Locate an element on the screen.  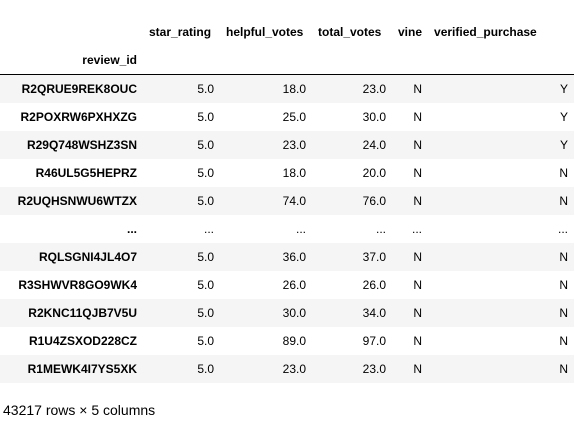
row-index-label: RQLSGNI4JL4O7 is located at coordinates (87, 257).